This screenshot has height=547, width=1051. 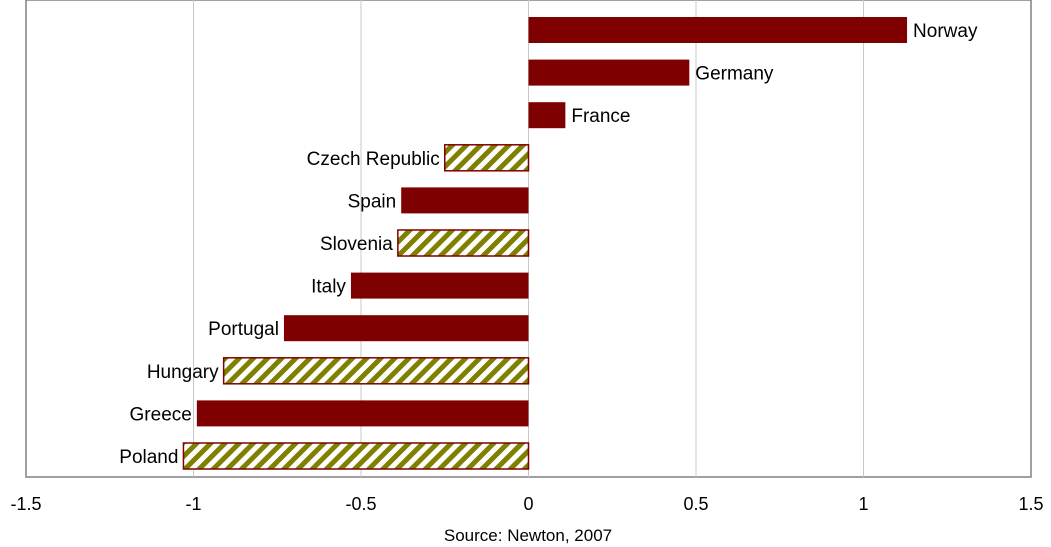 I want to click on bar-poland, so click(x=356, y=456).